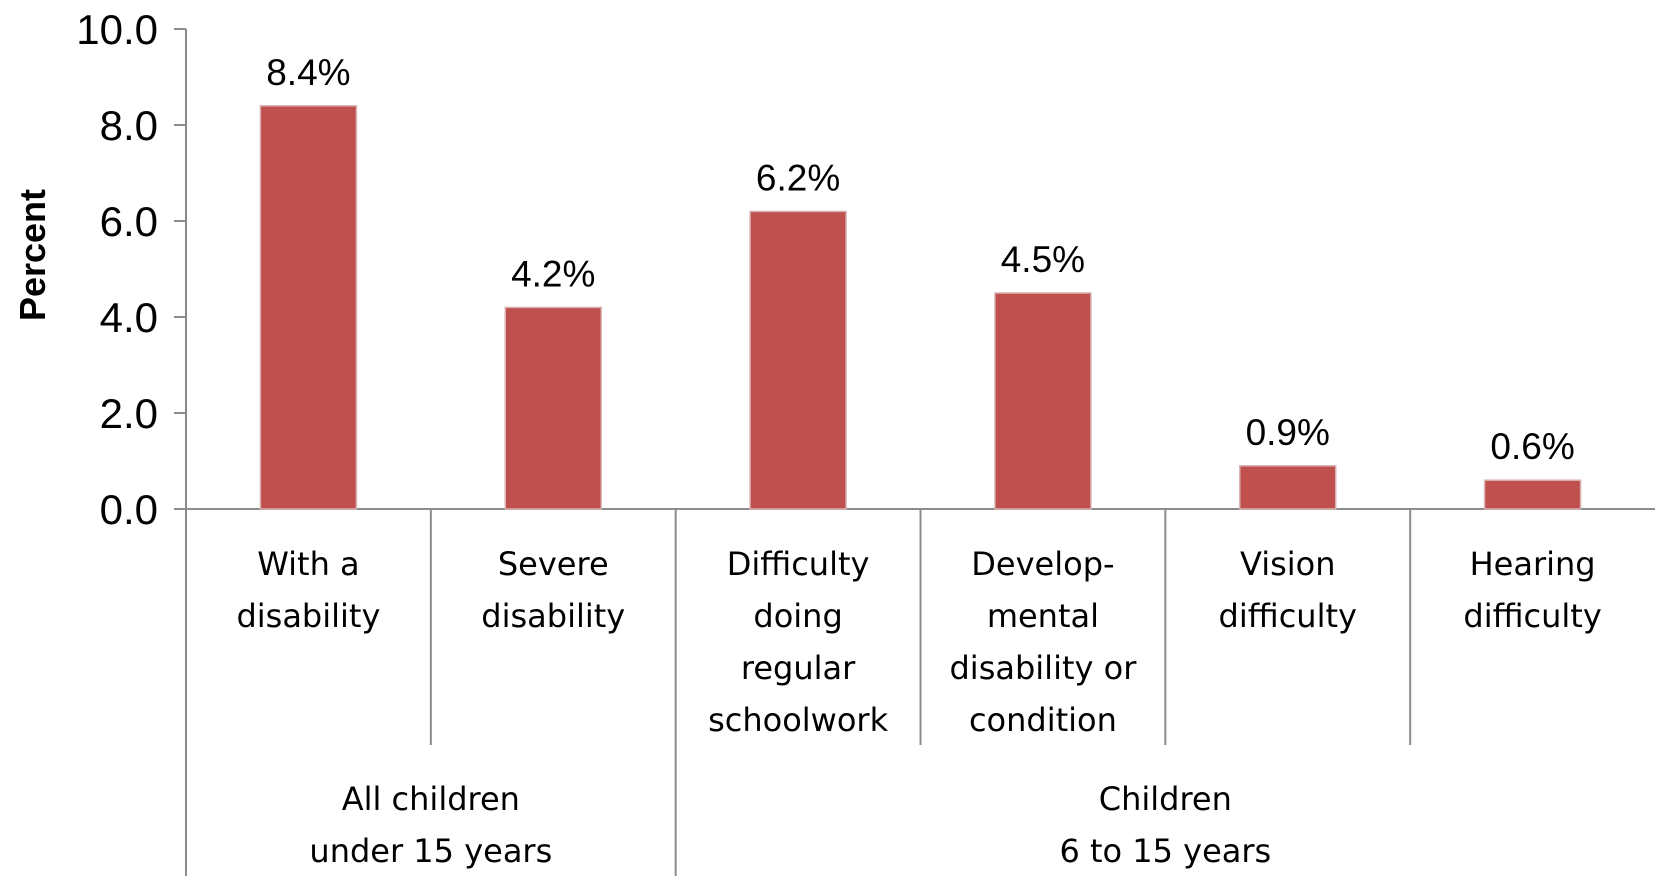 The width and height of the screenshot is (1659, 876). I want to click on group-label: All children under 15 years, so click(430, 825).